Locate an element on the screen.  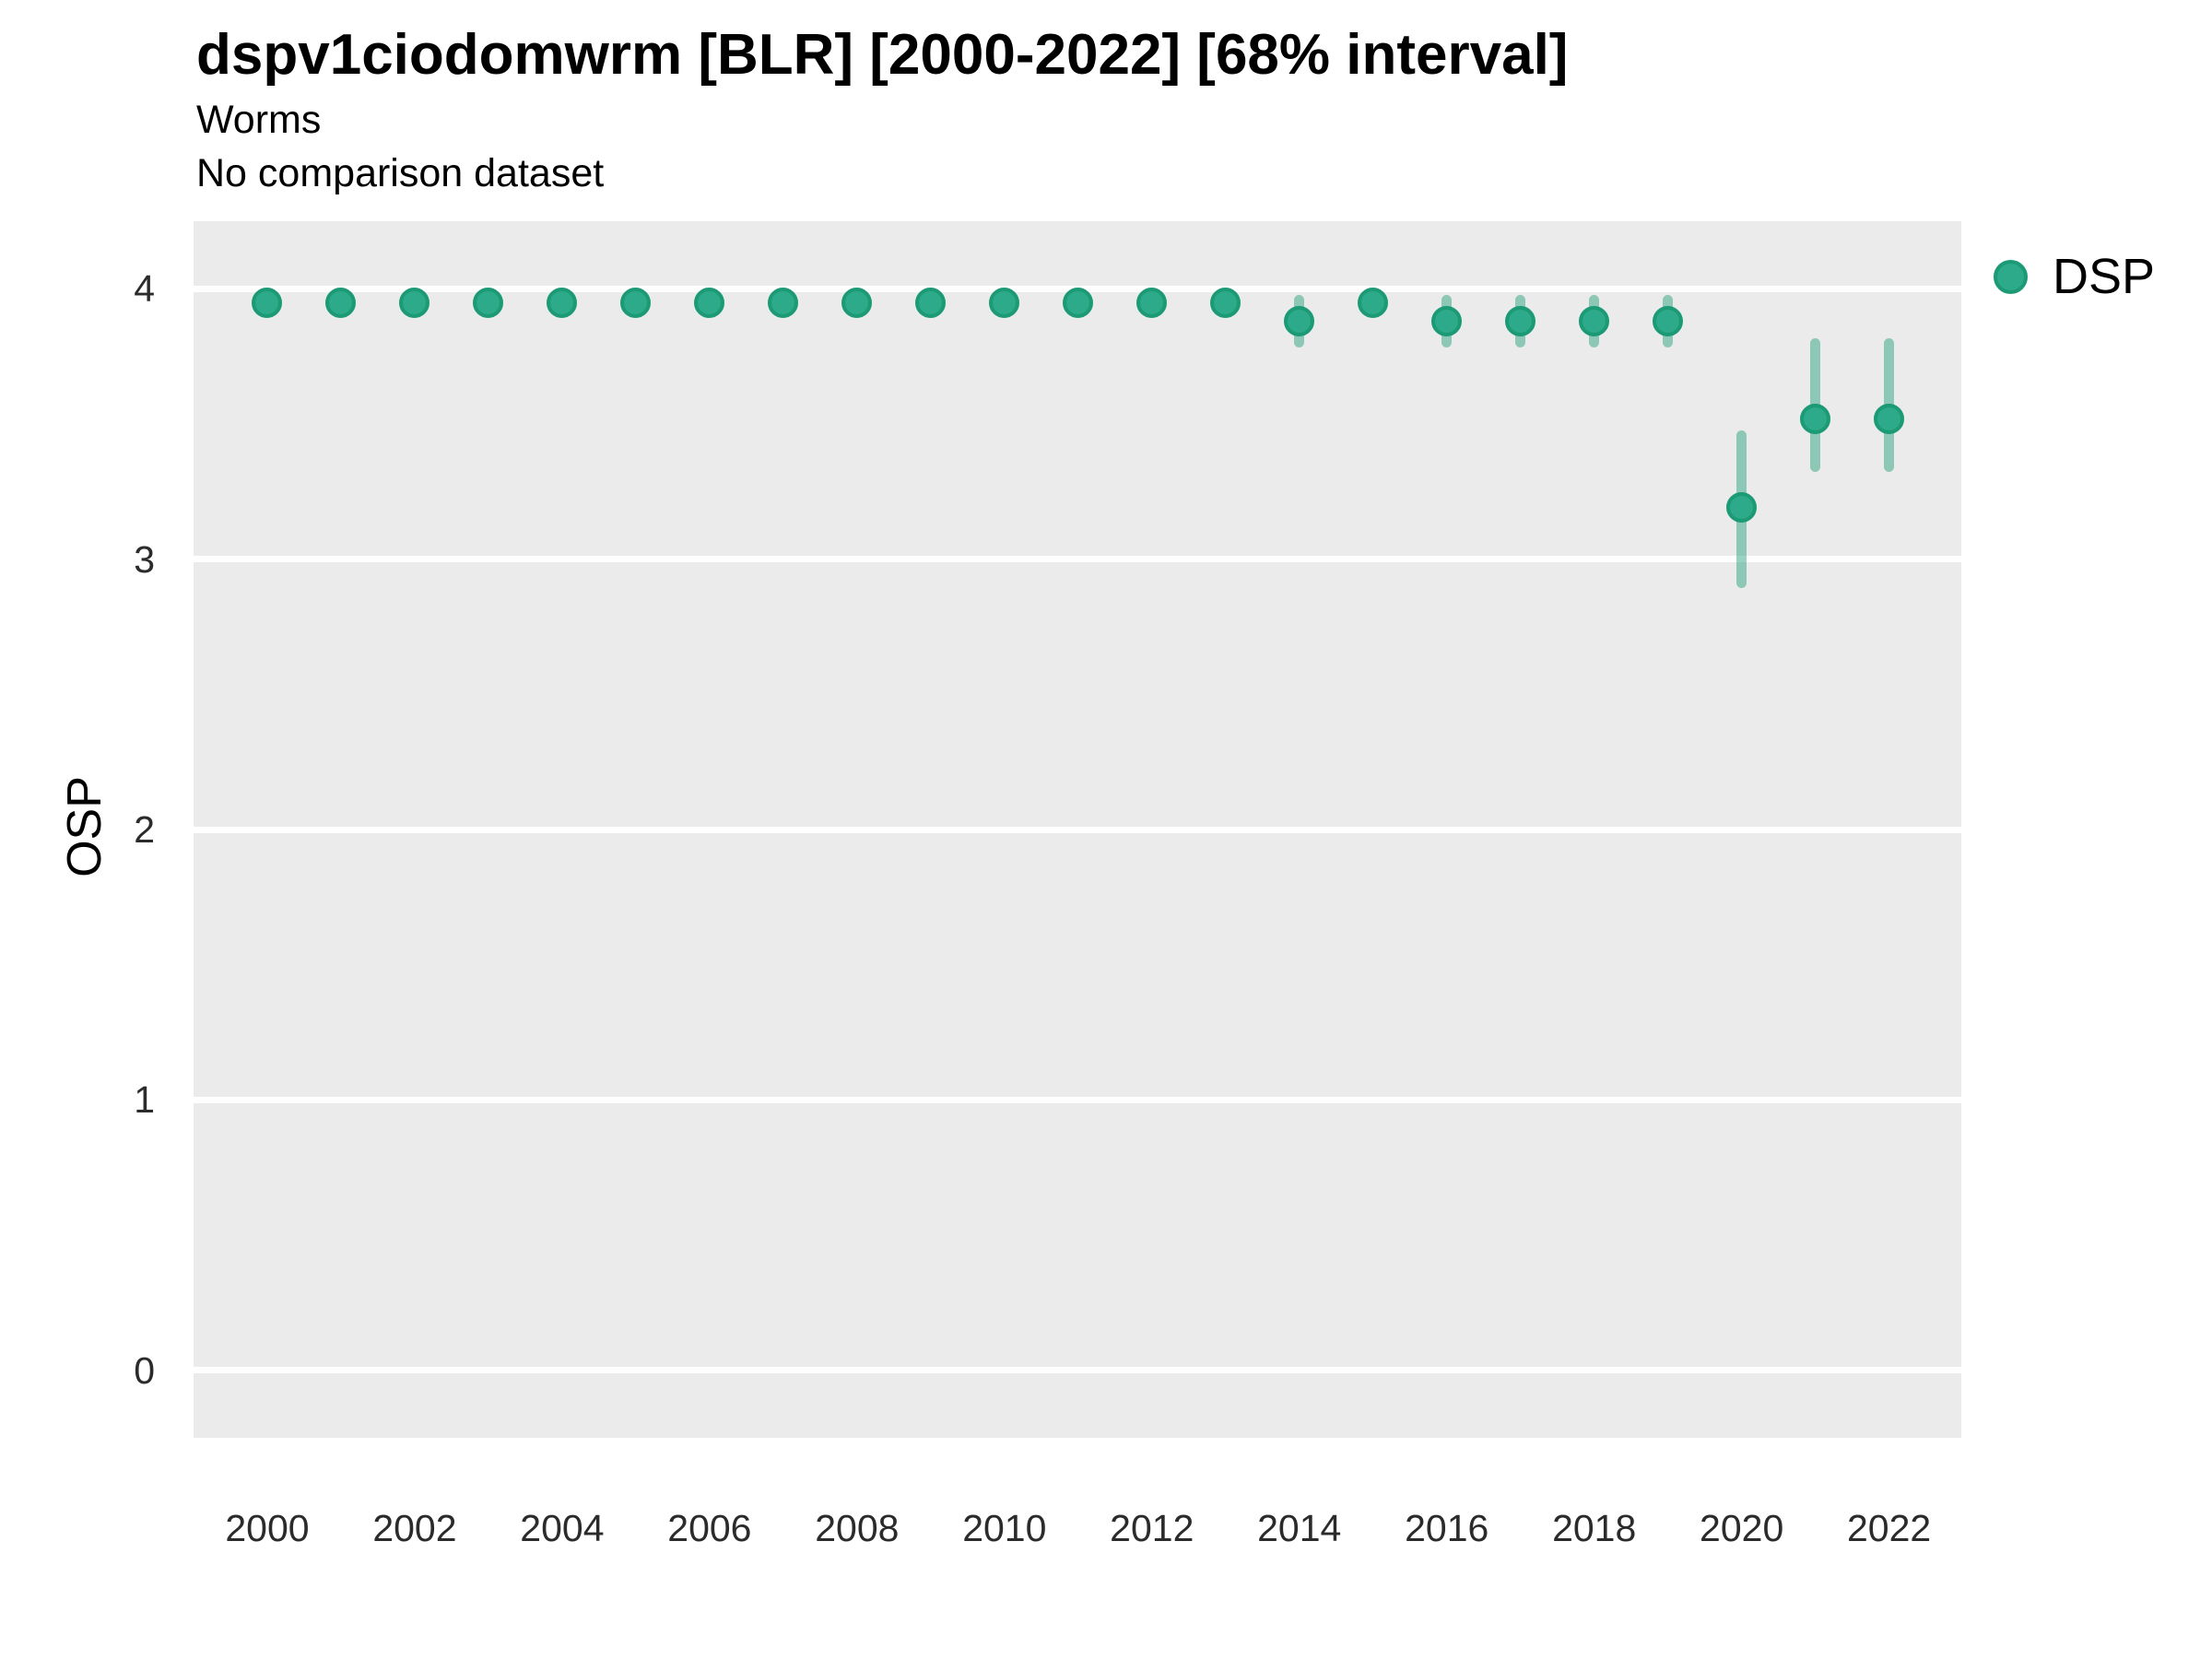
x-tick-label-2020: 2020 is located at coordinates (1742, 1528).